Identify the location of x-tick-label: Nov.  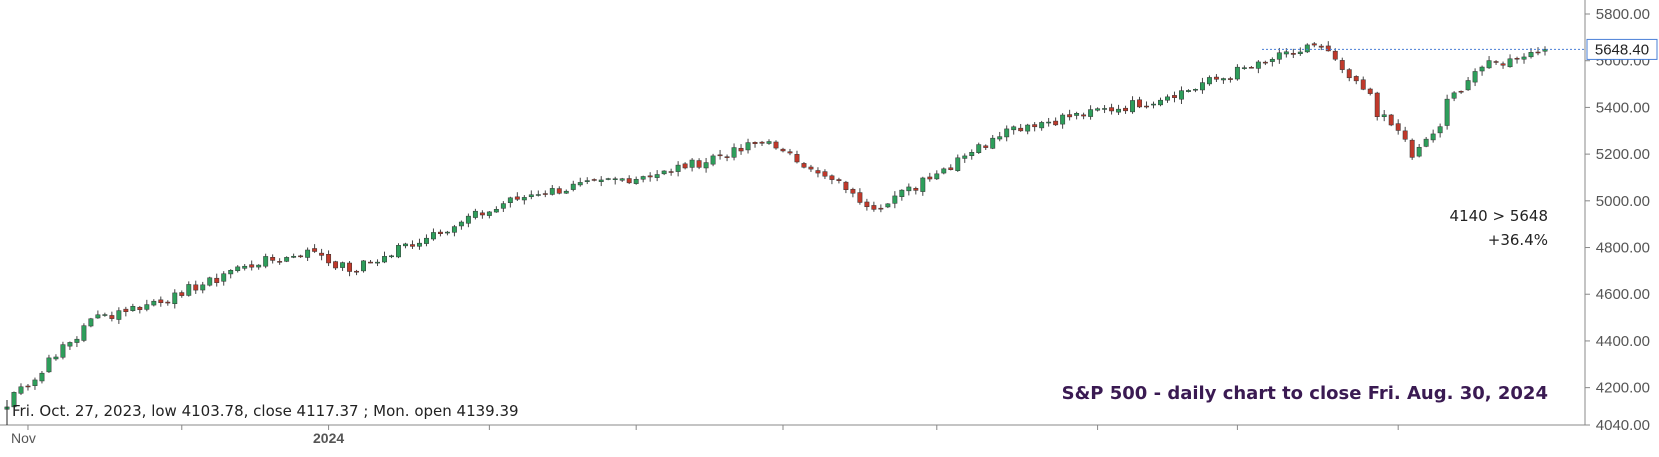
(23, 438).